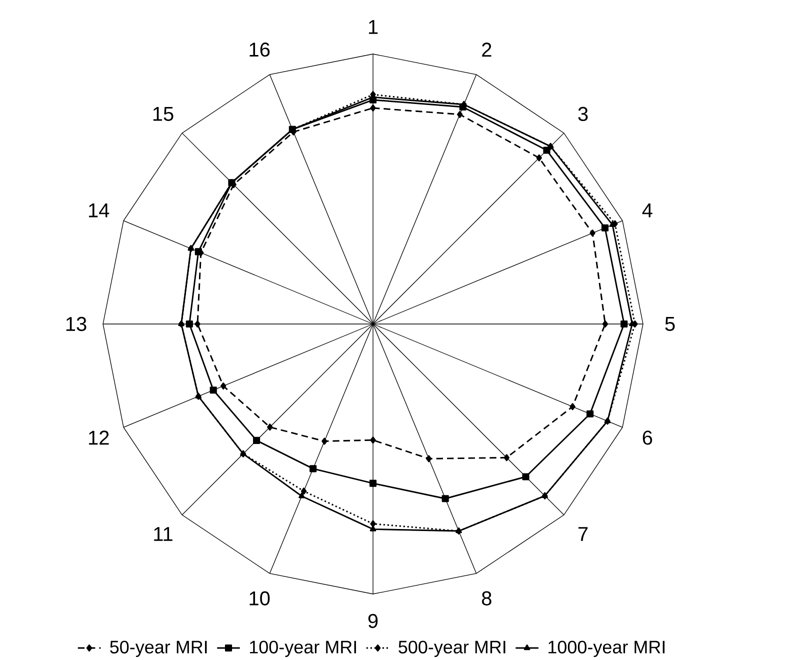  Describe the element at coordinates (487, 598) in the screenshot. I see `spoke-label: 8` at that location.